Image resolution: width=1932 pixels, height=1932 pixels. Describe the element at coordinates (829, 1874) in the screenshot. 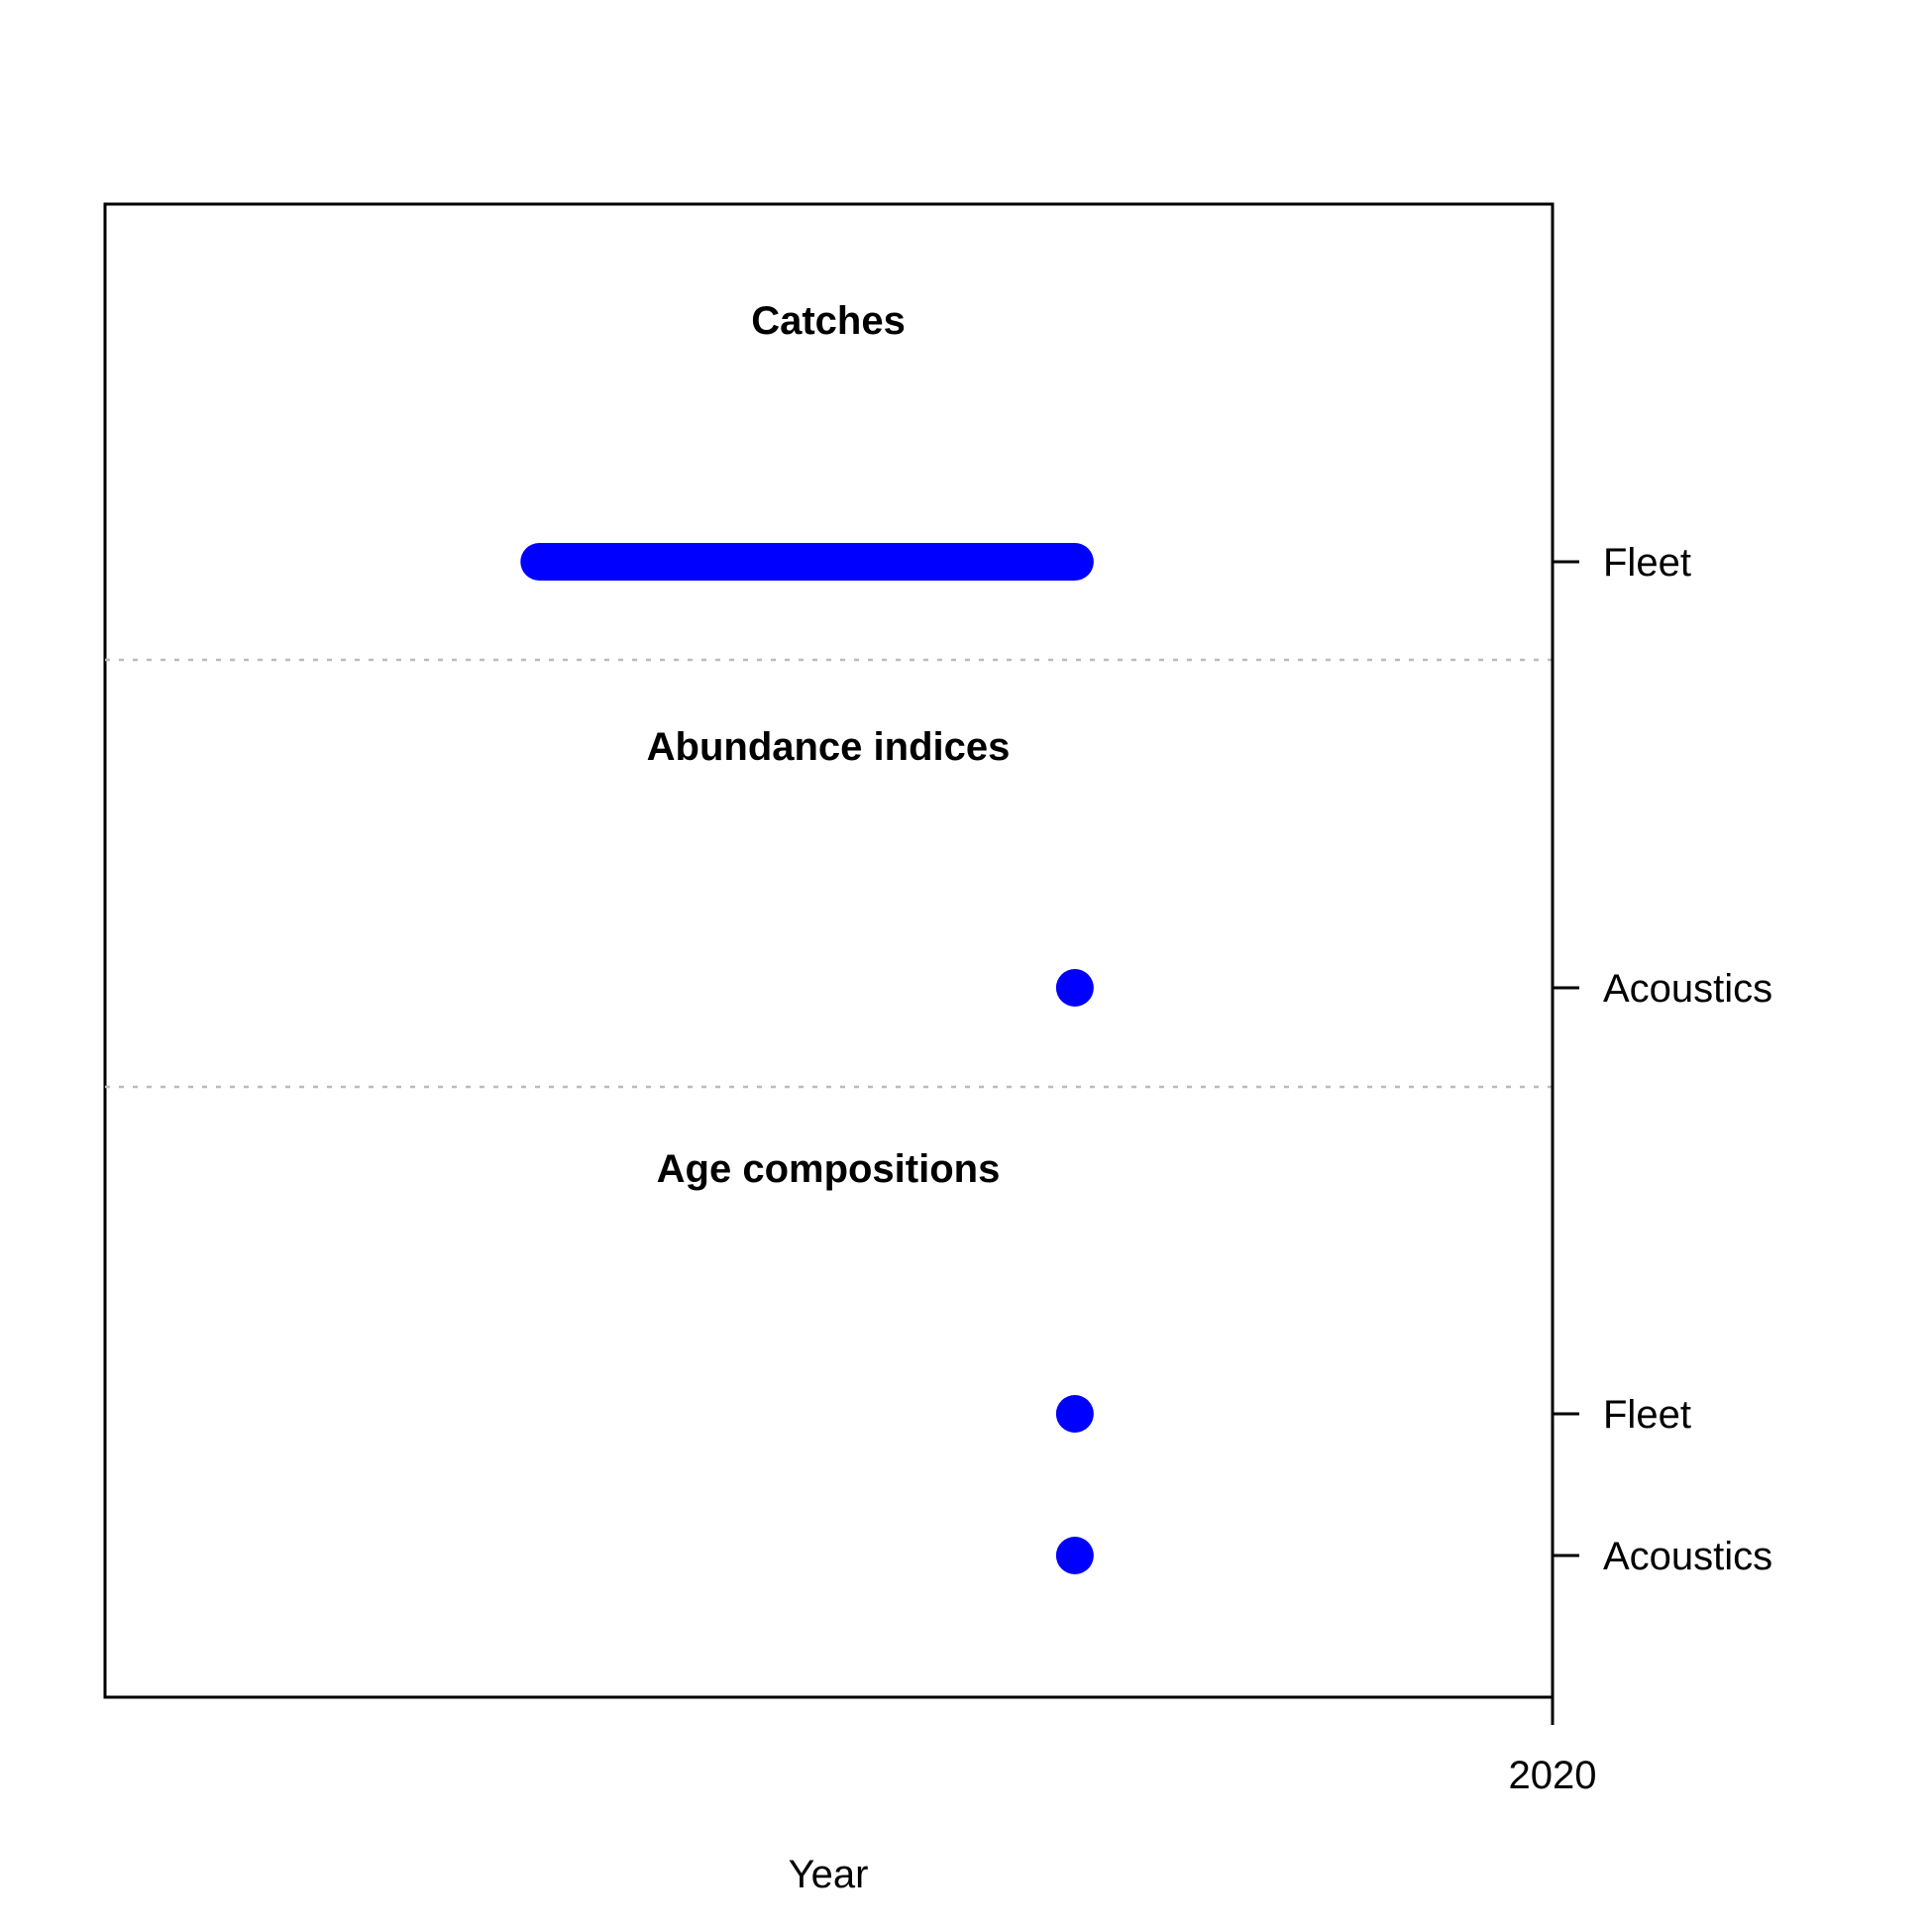

I see `x-axis-label: Year` at that location.